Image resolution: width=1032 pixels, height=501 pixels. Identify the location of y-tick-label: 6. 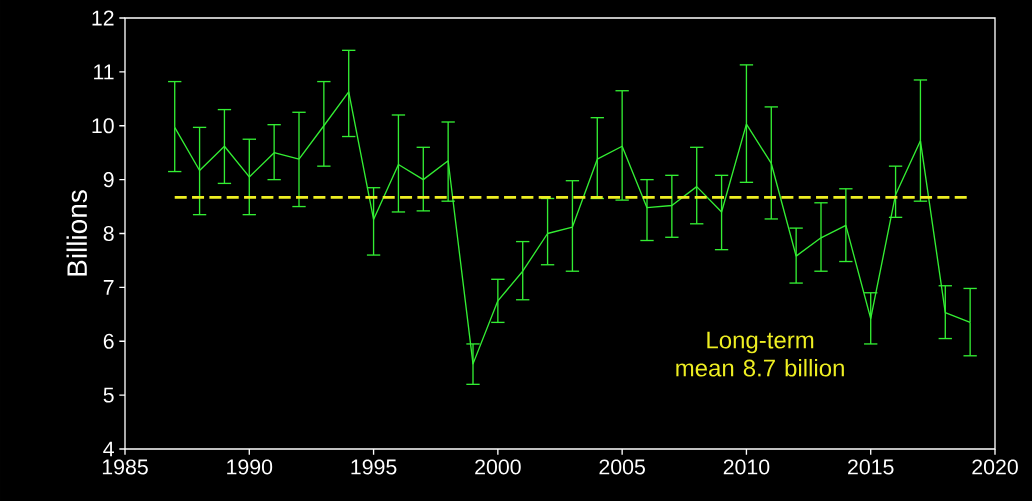
(108, 341).